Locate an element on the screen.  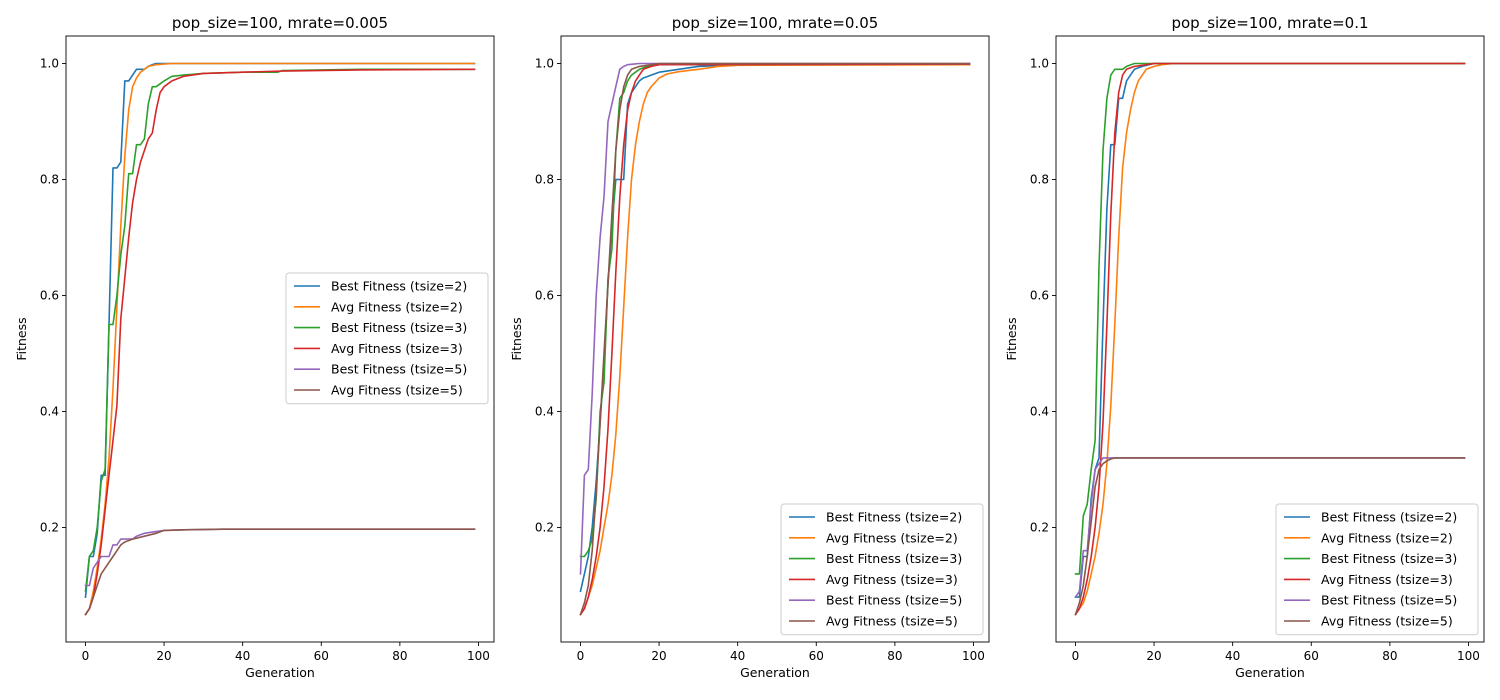
chart-title: pop_size=100, mrate=0.05 is located at coordinates (775, 23).